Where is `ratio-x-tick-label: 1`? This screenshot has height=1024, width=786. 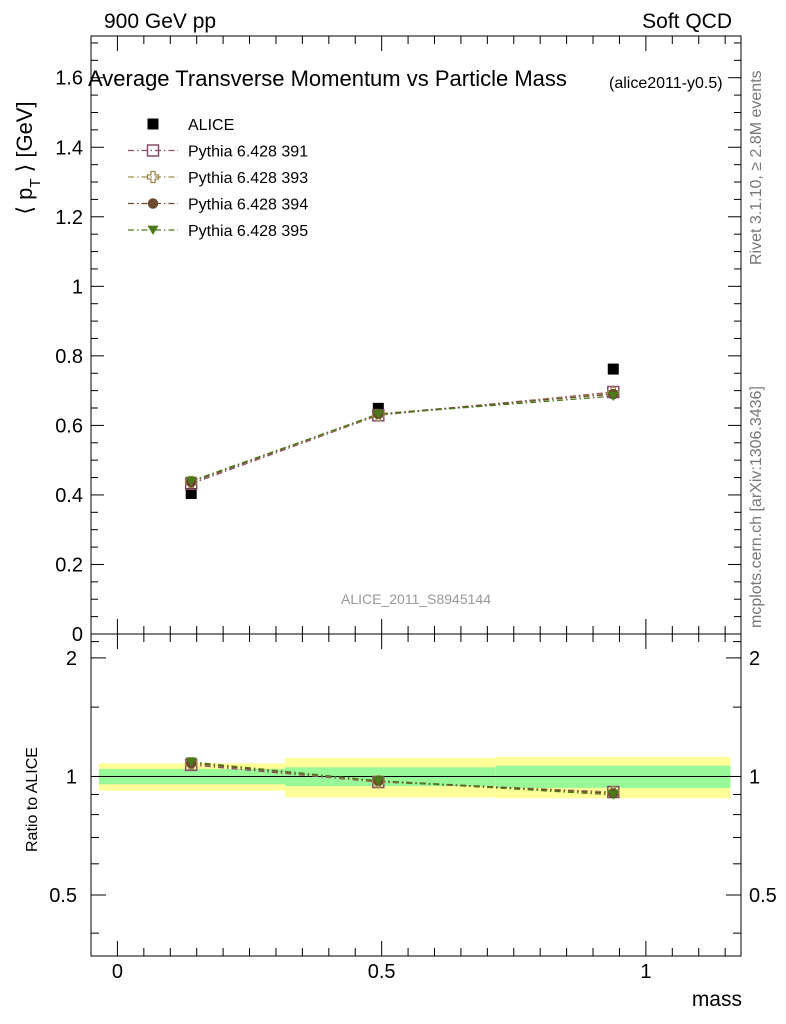 ratio-x-tick-label: 1 is located at coordinates (645, 972).